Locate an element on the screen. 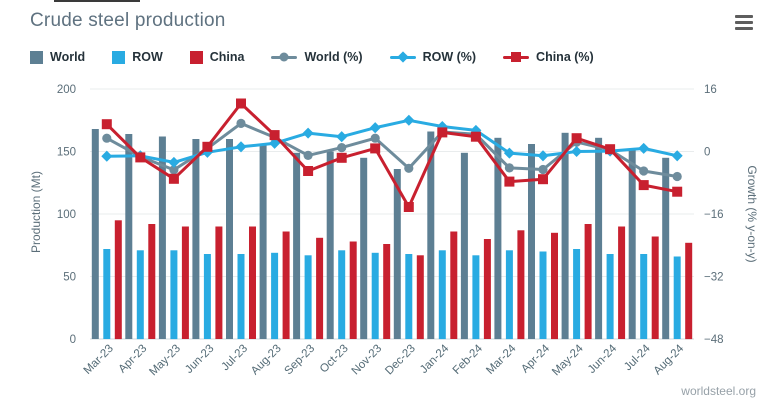 The height and width of the screenshot is (404, 770). source-credit: worldsteel.org is located at coordinates (718, 391).